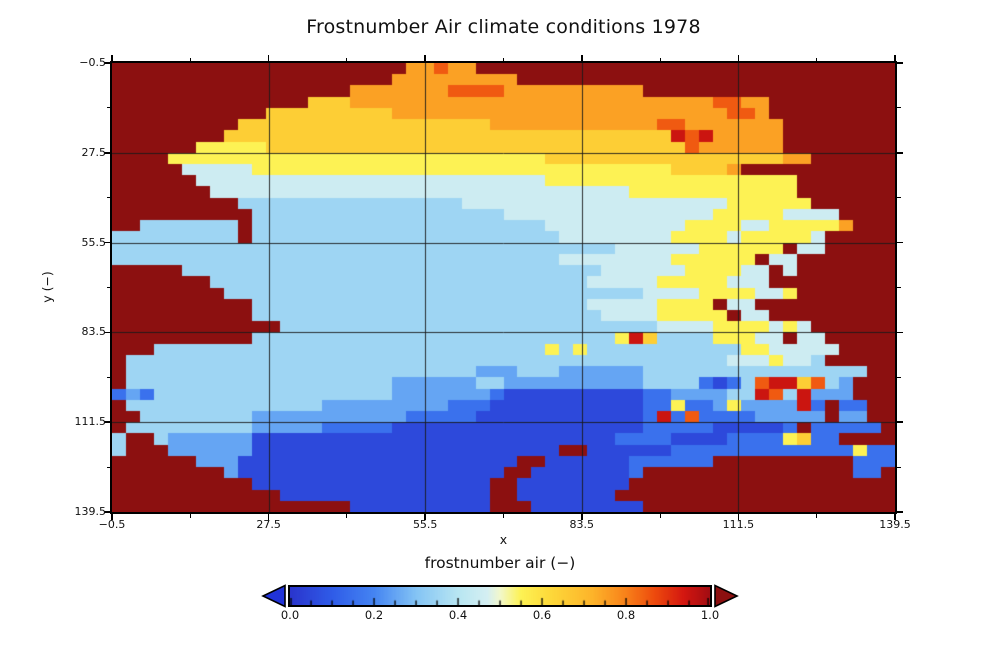 The height and width of the screenshot is (656, 1000). Describe the element at coordinates (47, 287) in the screenshot. I see `y-axis-label: y (−)` at that location.